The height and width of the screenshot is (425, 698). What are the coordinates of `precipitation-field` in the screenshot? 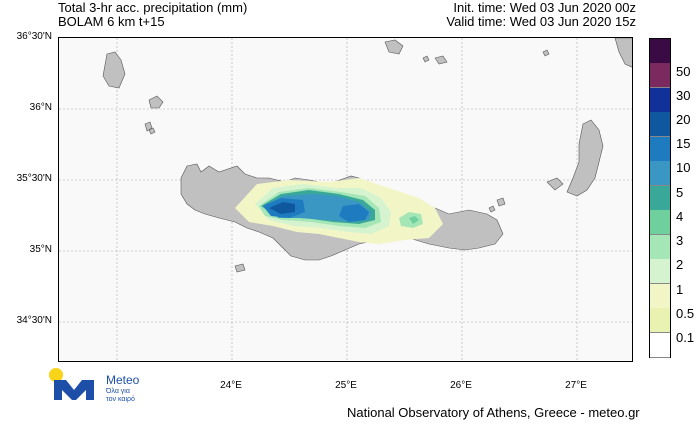 It's located at (339, 211).